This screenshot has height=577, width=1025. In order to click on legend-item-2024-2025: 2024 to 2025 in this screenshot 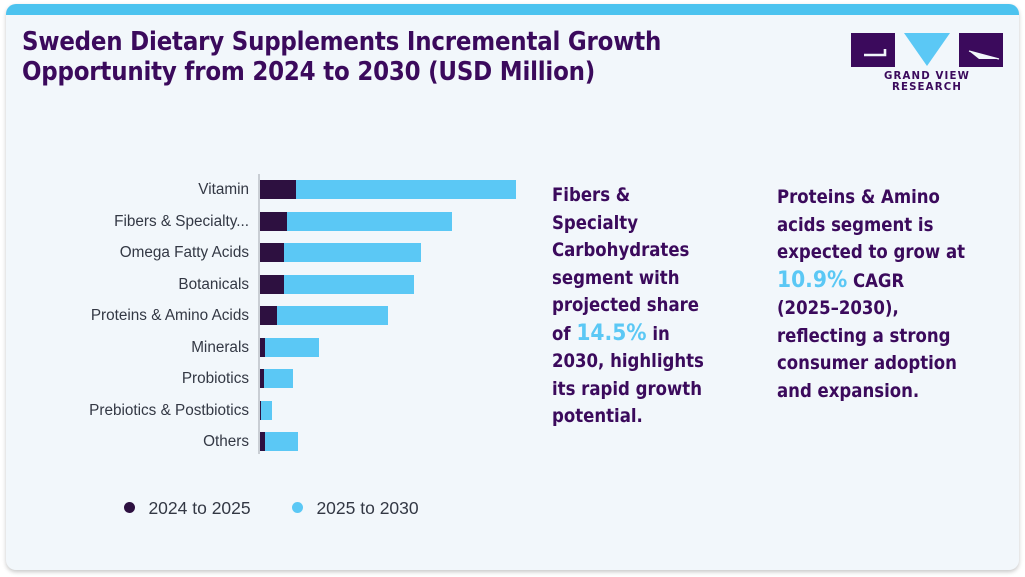, I will do `click(187, 508)`.